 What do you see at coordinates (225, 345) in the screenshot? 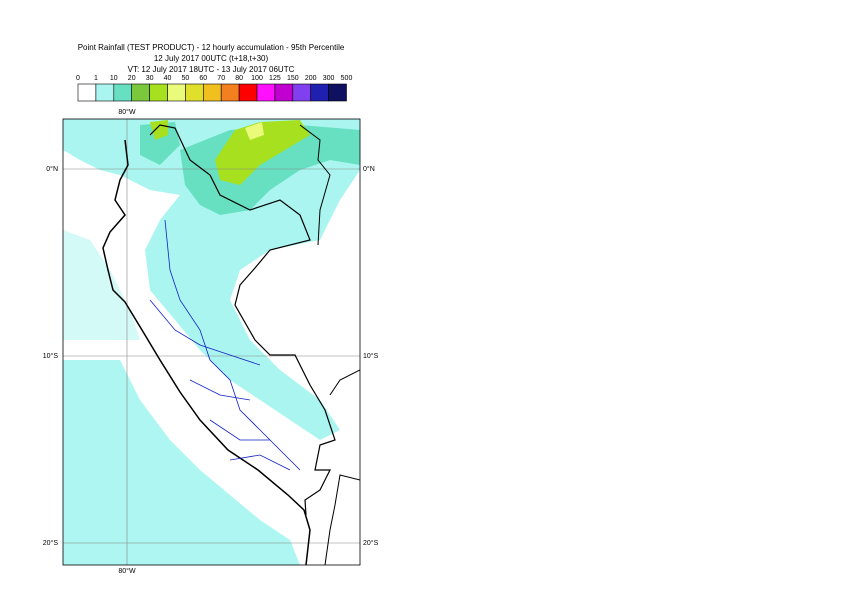
I see `regional-borders` at bounding box center [225, 345].